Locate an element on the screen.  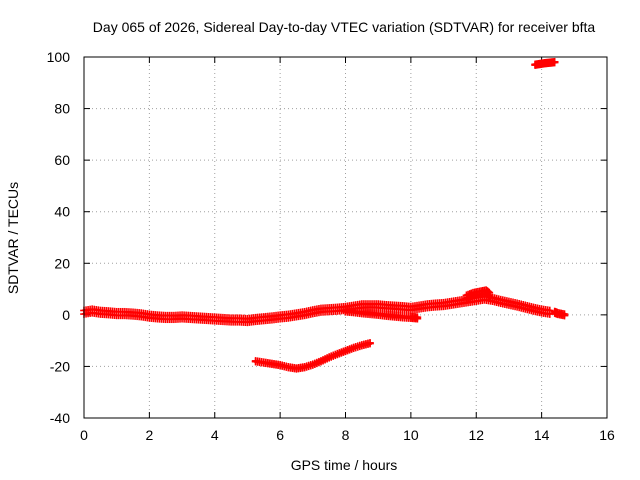
x-tick-label: 8 is located at coordinates (346, 435).